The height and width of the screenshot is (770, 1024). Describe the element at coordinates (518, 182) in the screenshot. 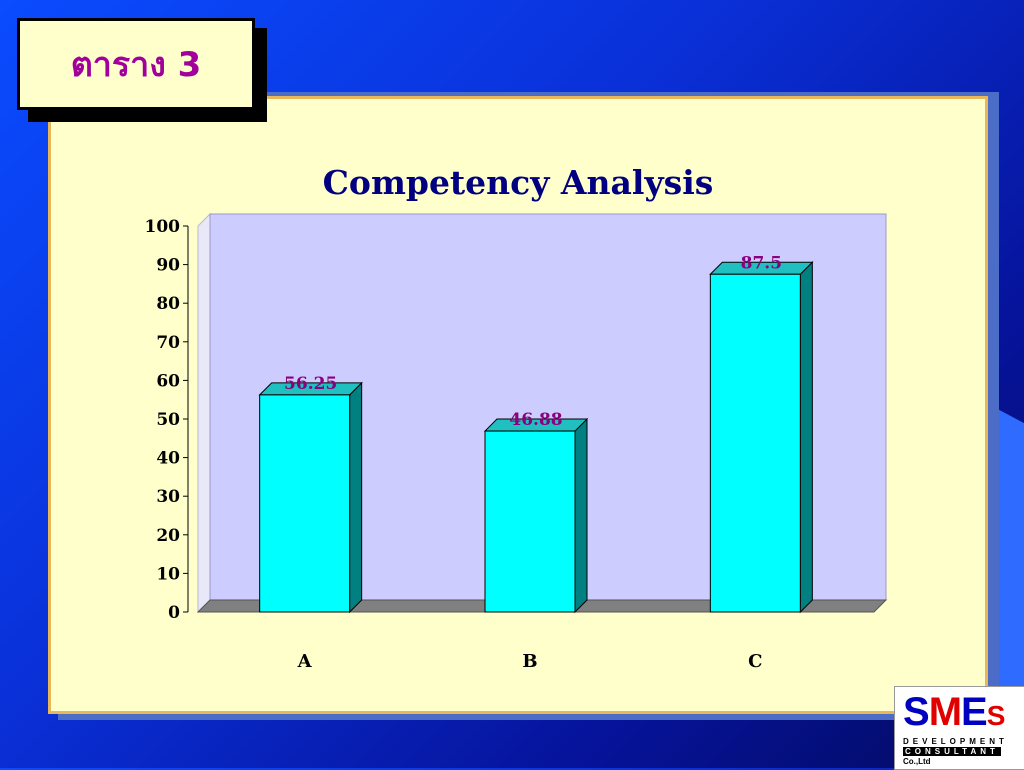

I see `chart-title: Competency Analysis` at that location.